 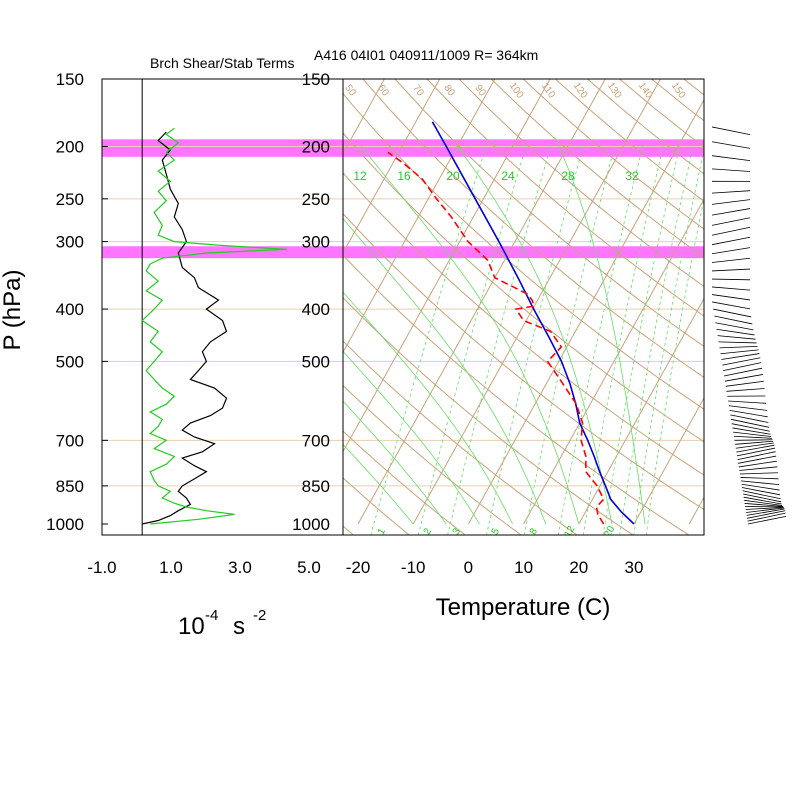 I want to click on skew-t-title: A416 04I01 040911/1009 R= 364km, so click(x=426, y=55).